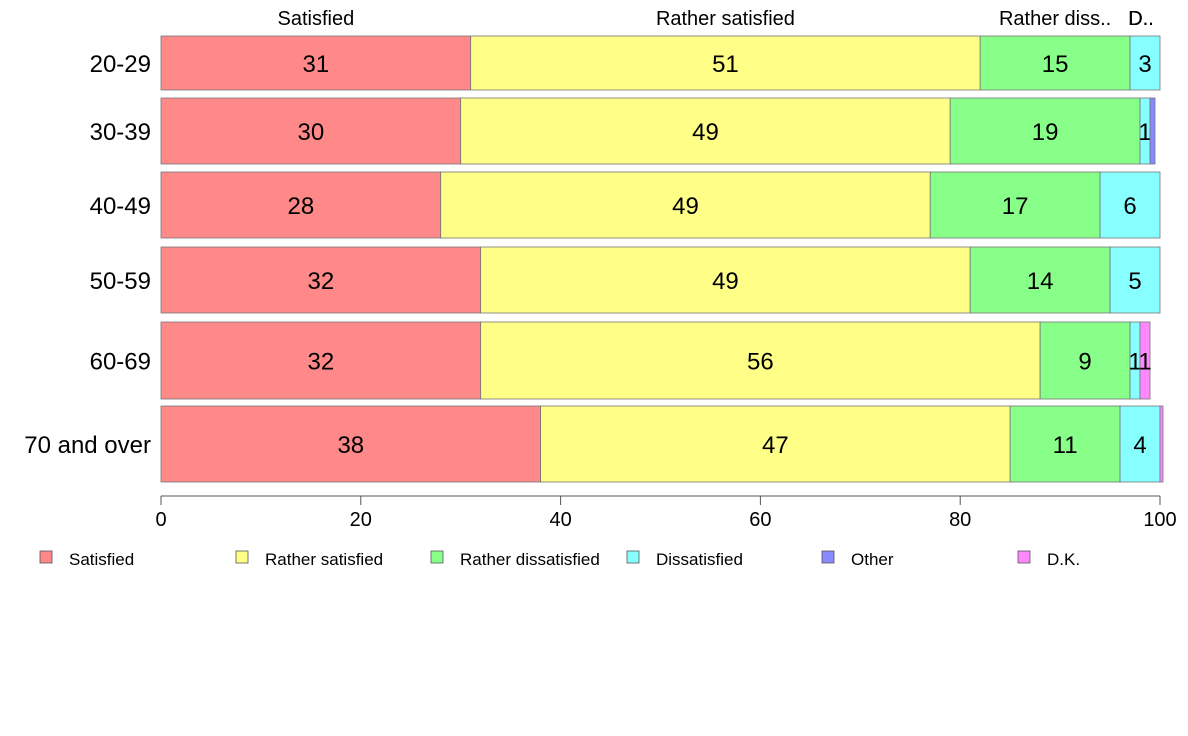 The height and width of the screenshot is (736, 1188). What do you see at coordinates (87, 255) in the screenshot?
I see `y-axis-labels: 20-29 30-39 40-49 50-59 60-69 70 and over` at bounding box center [87, 255].